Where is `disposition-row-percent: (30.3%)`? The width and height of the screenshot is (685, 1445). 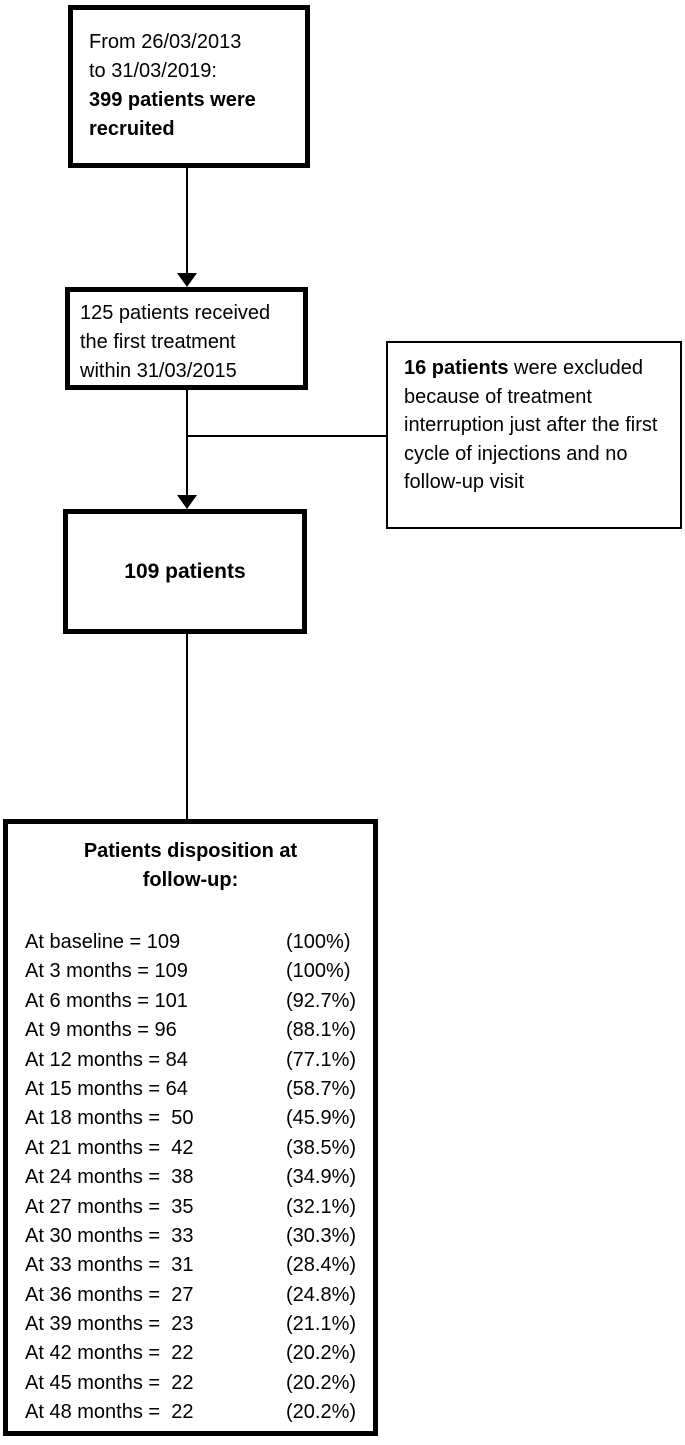
disposition-row-percent: (30.3%) is located at coordinates (321, 1235).